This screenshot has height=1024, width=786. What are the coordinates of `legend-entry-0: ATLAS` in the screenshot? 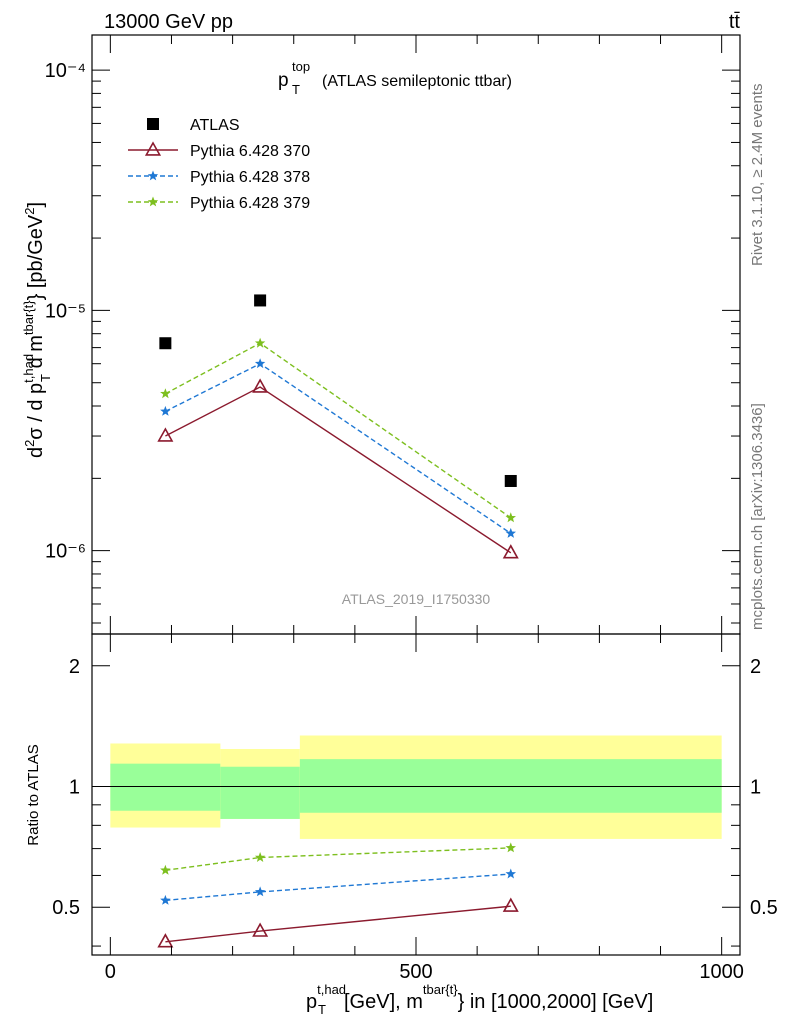 It's located at (193, 125).